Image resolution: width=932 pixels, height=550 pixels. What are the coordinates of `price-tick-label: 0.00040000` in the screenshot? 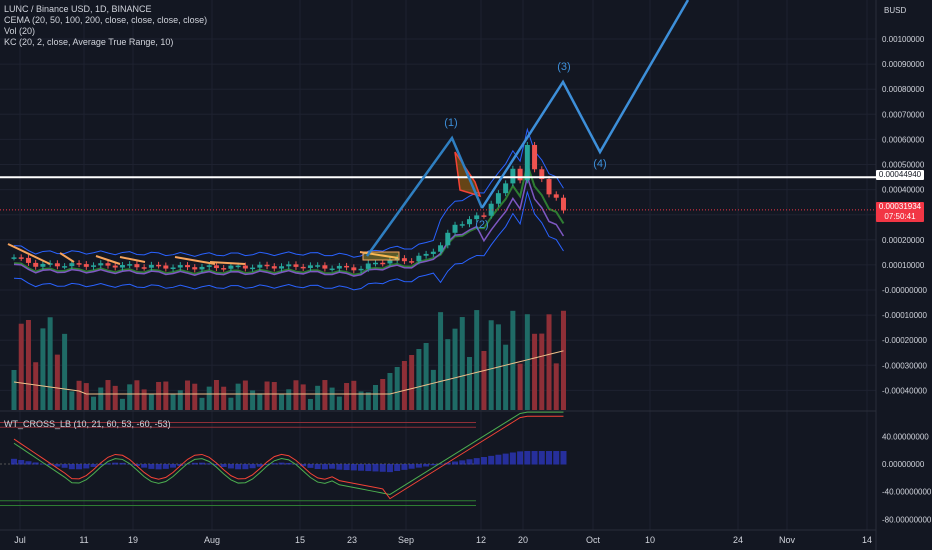 It's located at (903, 190).